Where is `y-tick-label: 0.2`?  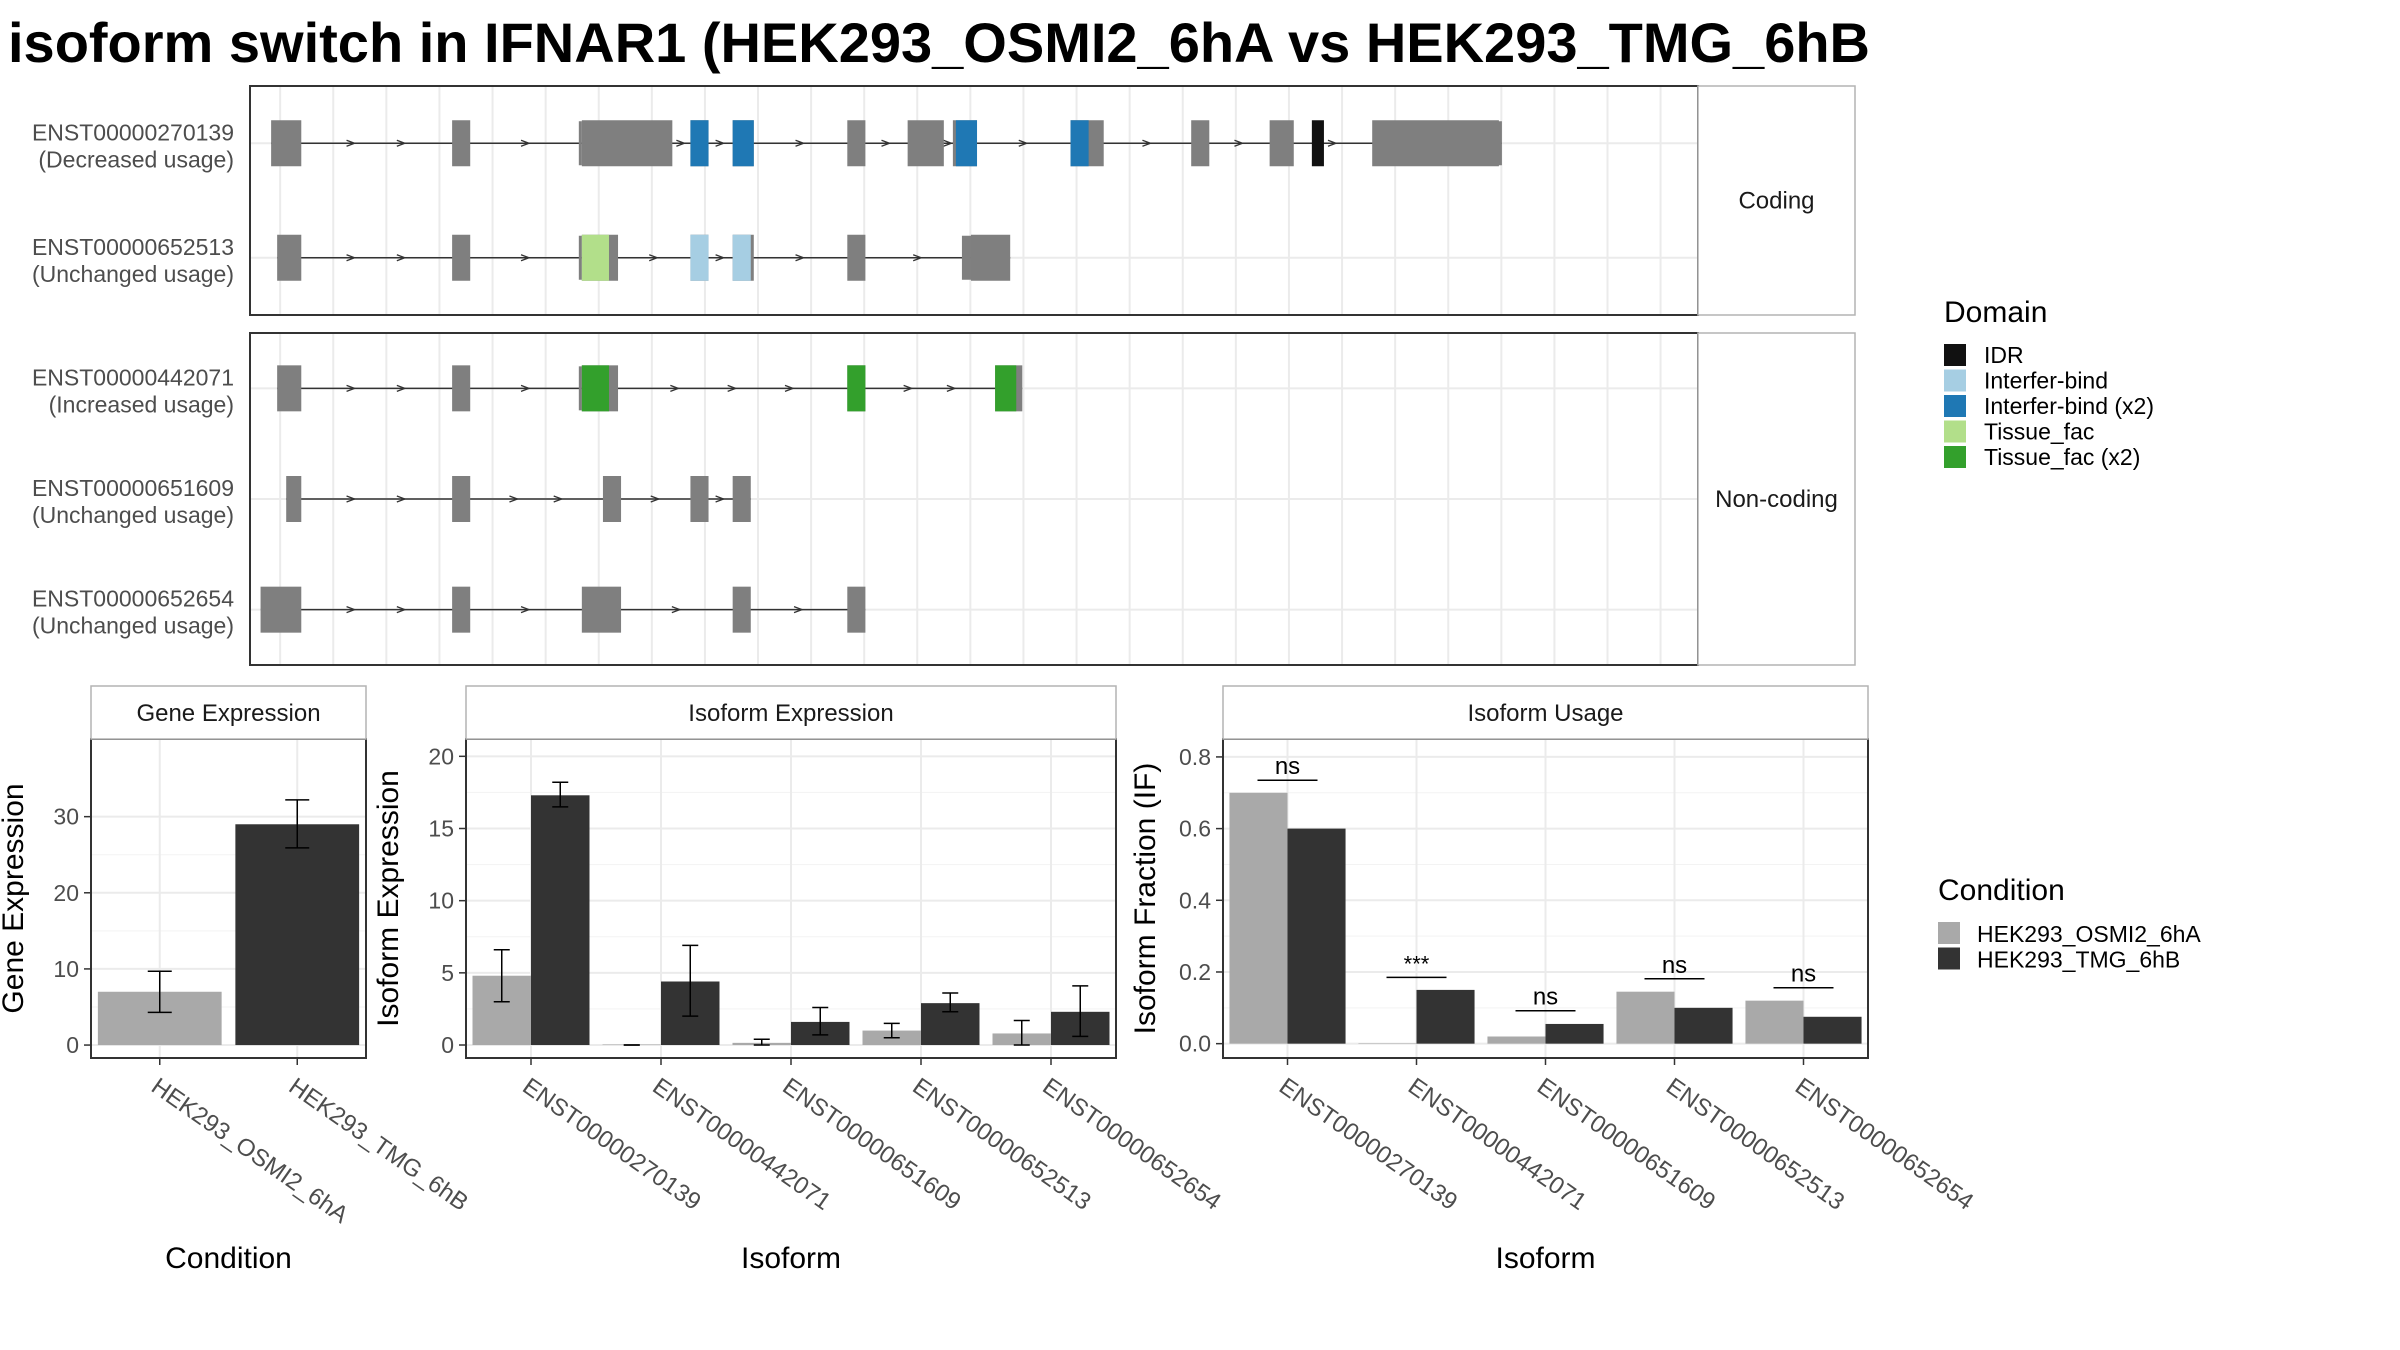
y-tick-label: 0.2 is located at coordinates (1195, 972).